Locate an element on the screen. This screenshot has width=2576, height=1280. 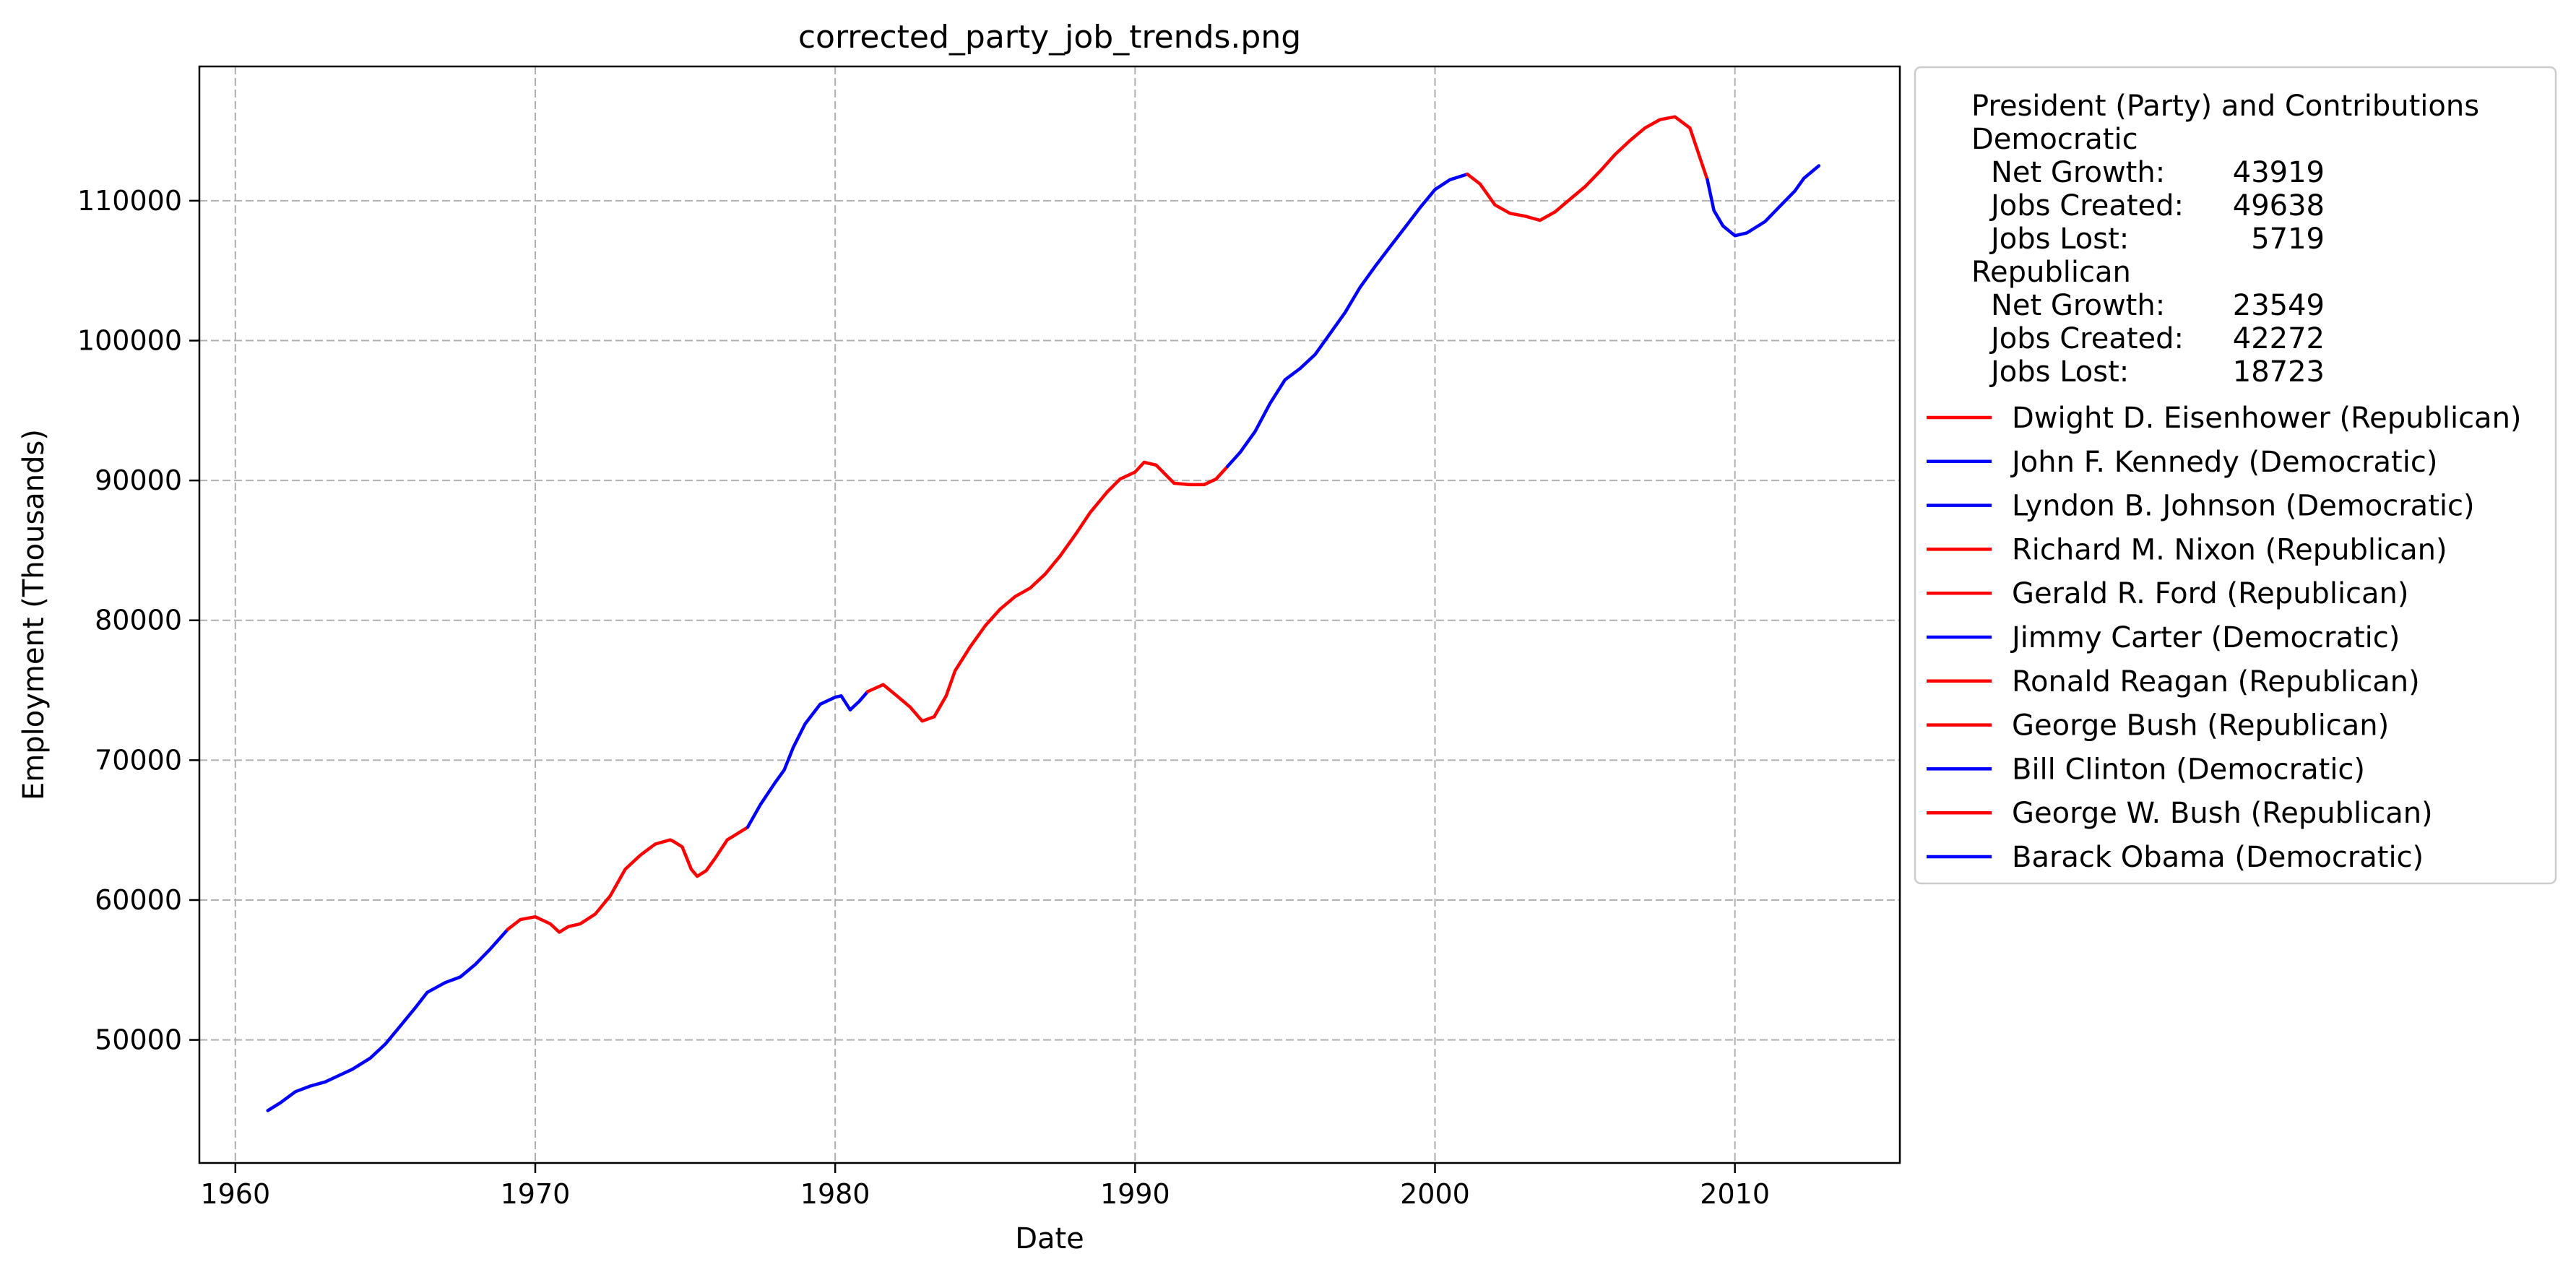
legend-stat-value: 18723 is located at coordinates (2279, 372).